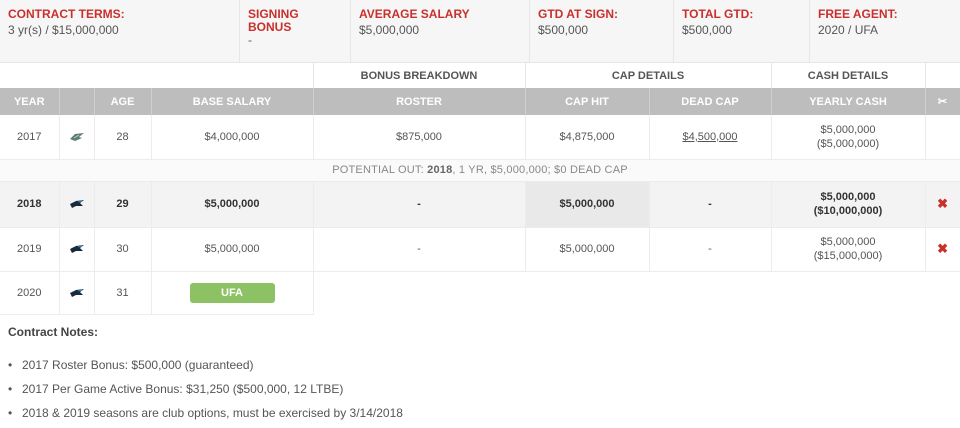  I want to click on year-cell: 2019, so click(30, 249).